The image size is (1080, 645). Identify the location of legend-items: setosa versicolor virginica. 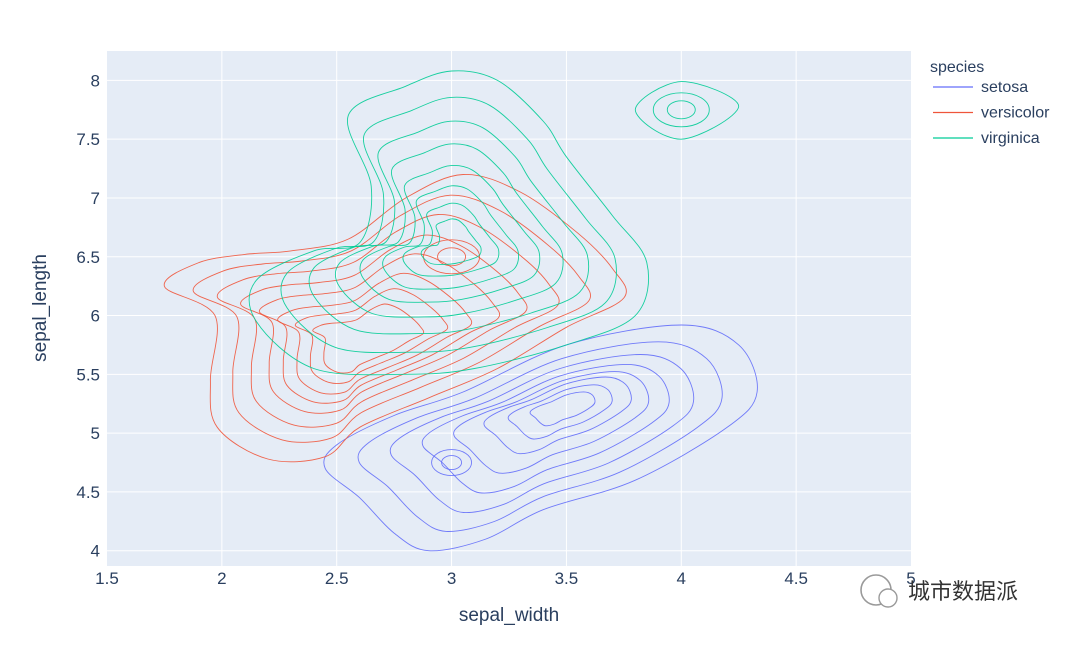
(991, 113).